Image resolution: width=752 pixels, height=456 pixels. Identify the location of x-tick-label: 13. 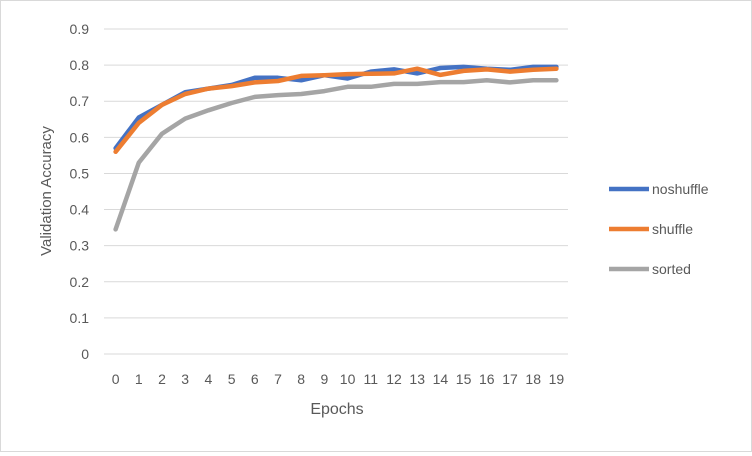
(417, 379).